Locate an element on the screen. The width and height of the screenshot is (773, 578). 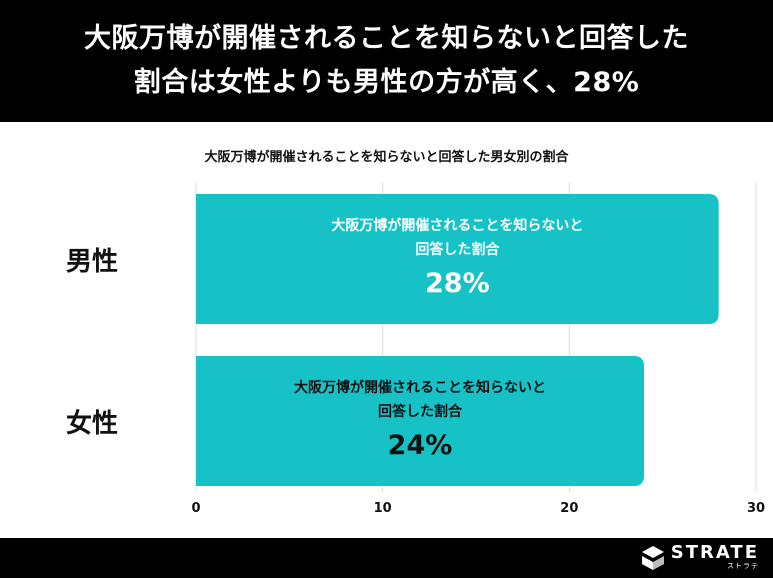
bar-value-label: 24% is located at coordinates (420, 445).